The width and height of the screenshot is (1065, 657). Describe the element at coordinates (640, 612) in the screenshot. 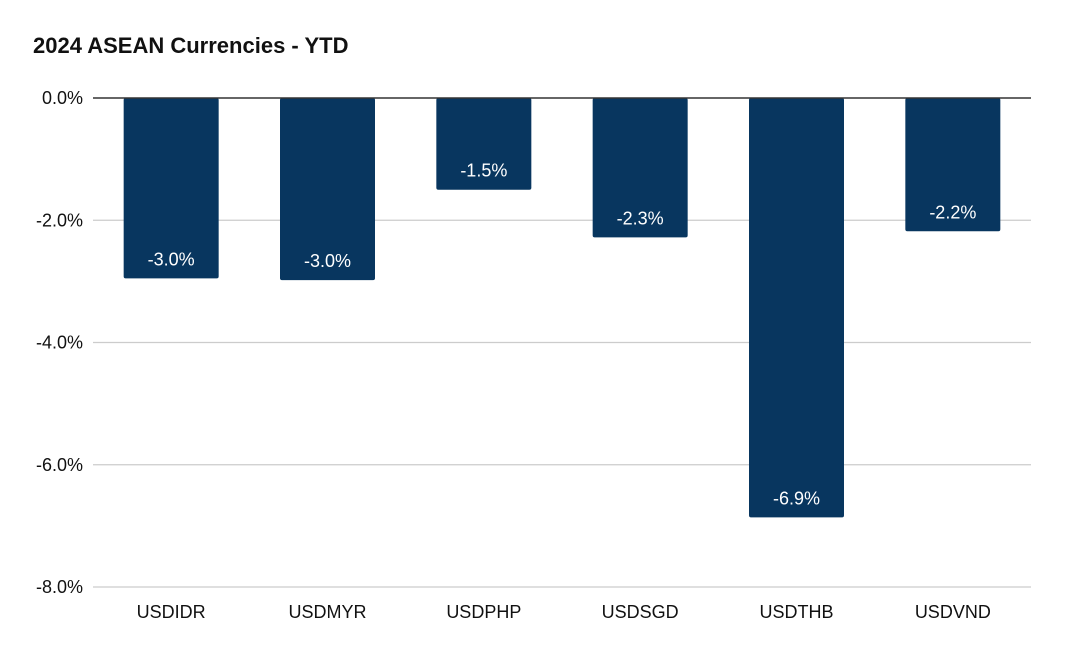

I see `x-tick-label: USDSGD` at that location.